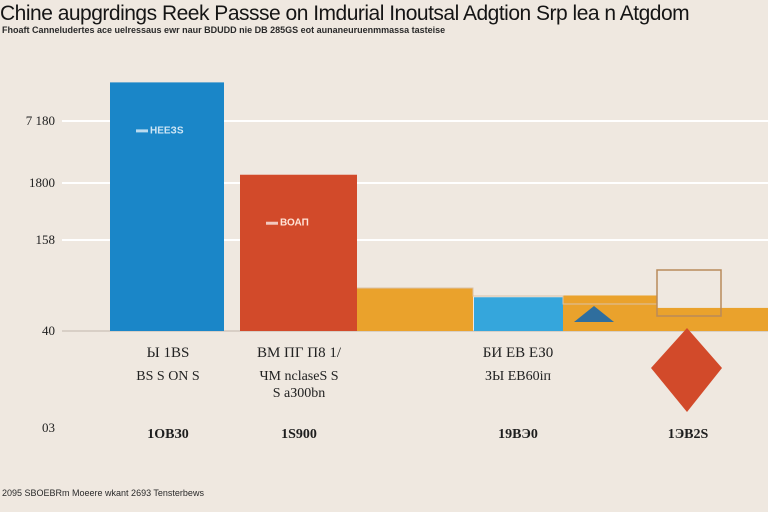 The height and width of the screenshot is (512, 768). What do you see at coordinates (48, 330) in the screenshot?
I see `y-tick-label: 40` at bounding box center [48, 330].